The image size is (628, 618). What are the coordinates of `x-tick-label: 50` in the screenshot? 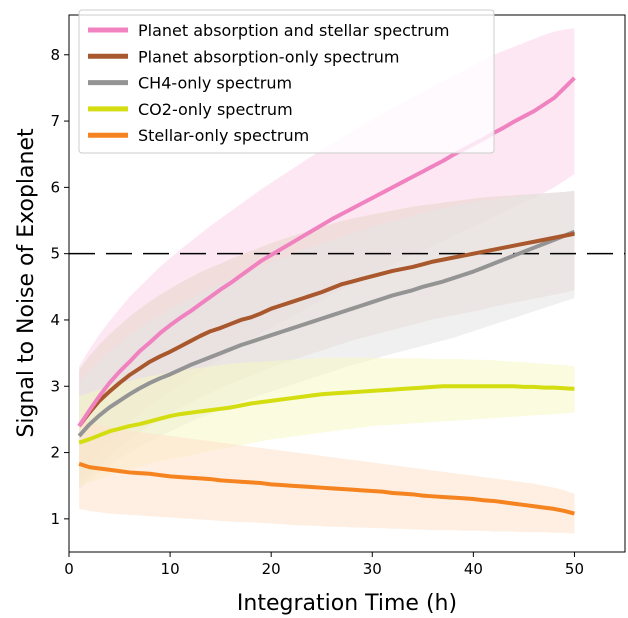 It's located at (574, 569).